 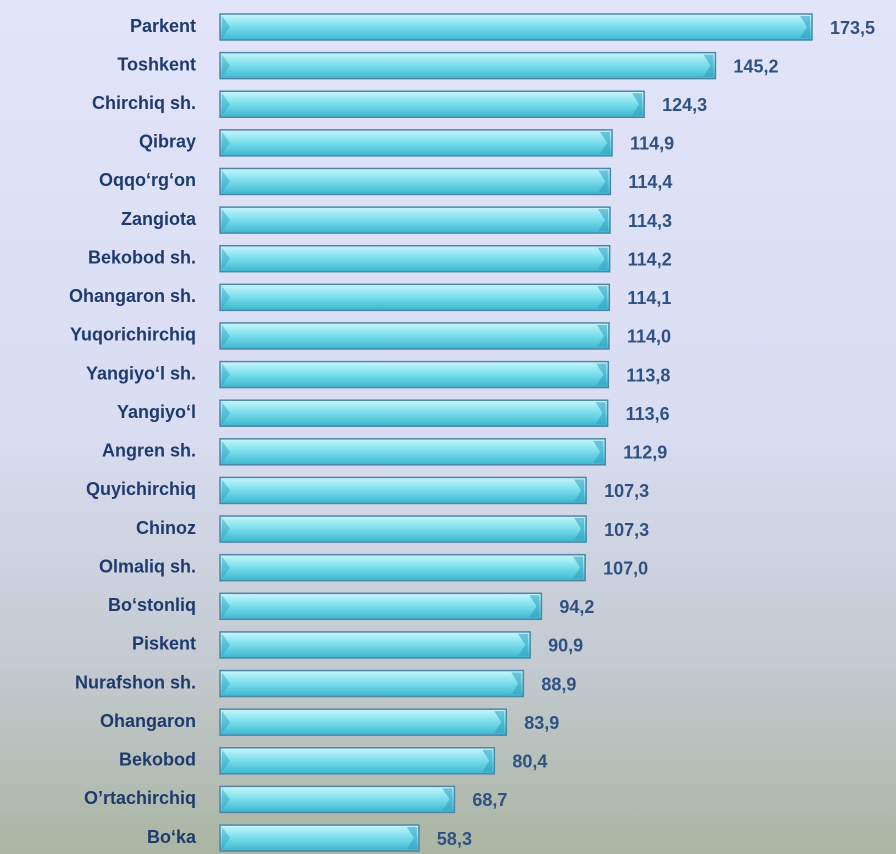 What do you see at coordinates (132, 296) in the screenshot?
I see `category-label: Ohangaron sh.` at bounding box center [132, 296].